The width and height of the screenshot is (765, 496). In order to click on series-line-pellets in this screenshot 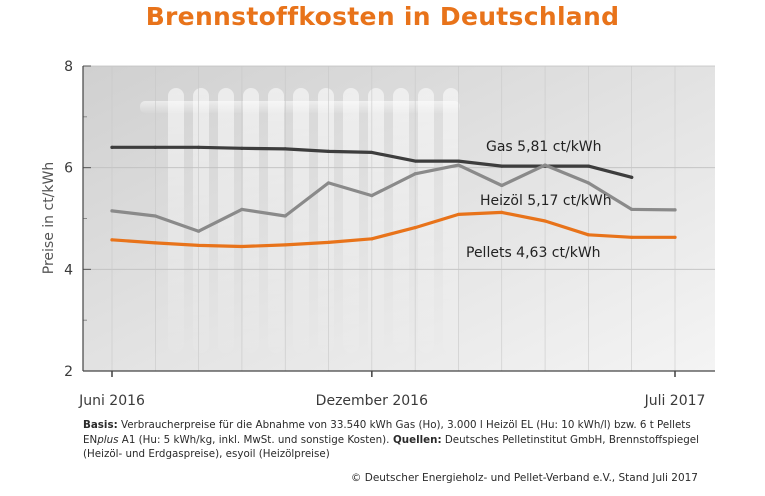, I will do `click(393, 229)`.